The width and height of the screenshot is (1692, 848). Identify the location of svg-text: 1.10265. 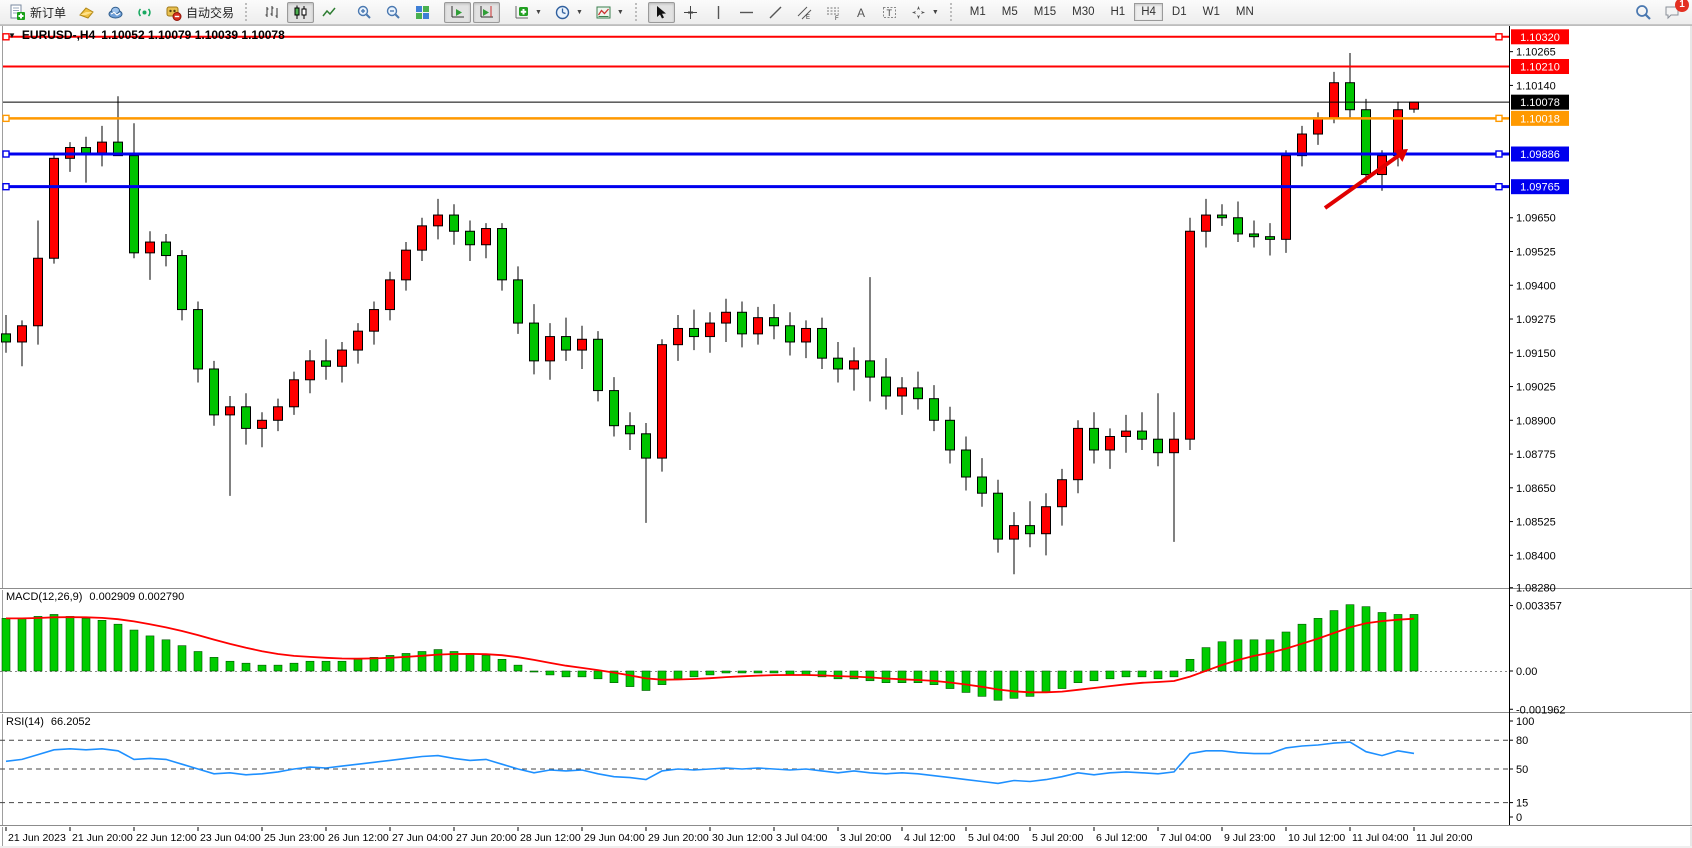
(1536, 53).